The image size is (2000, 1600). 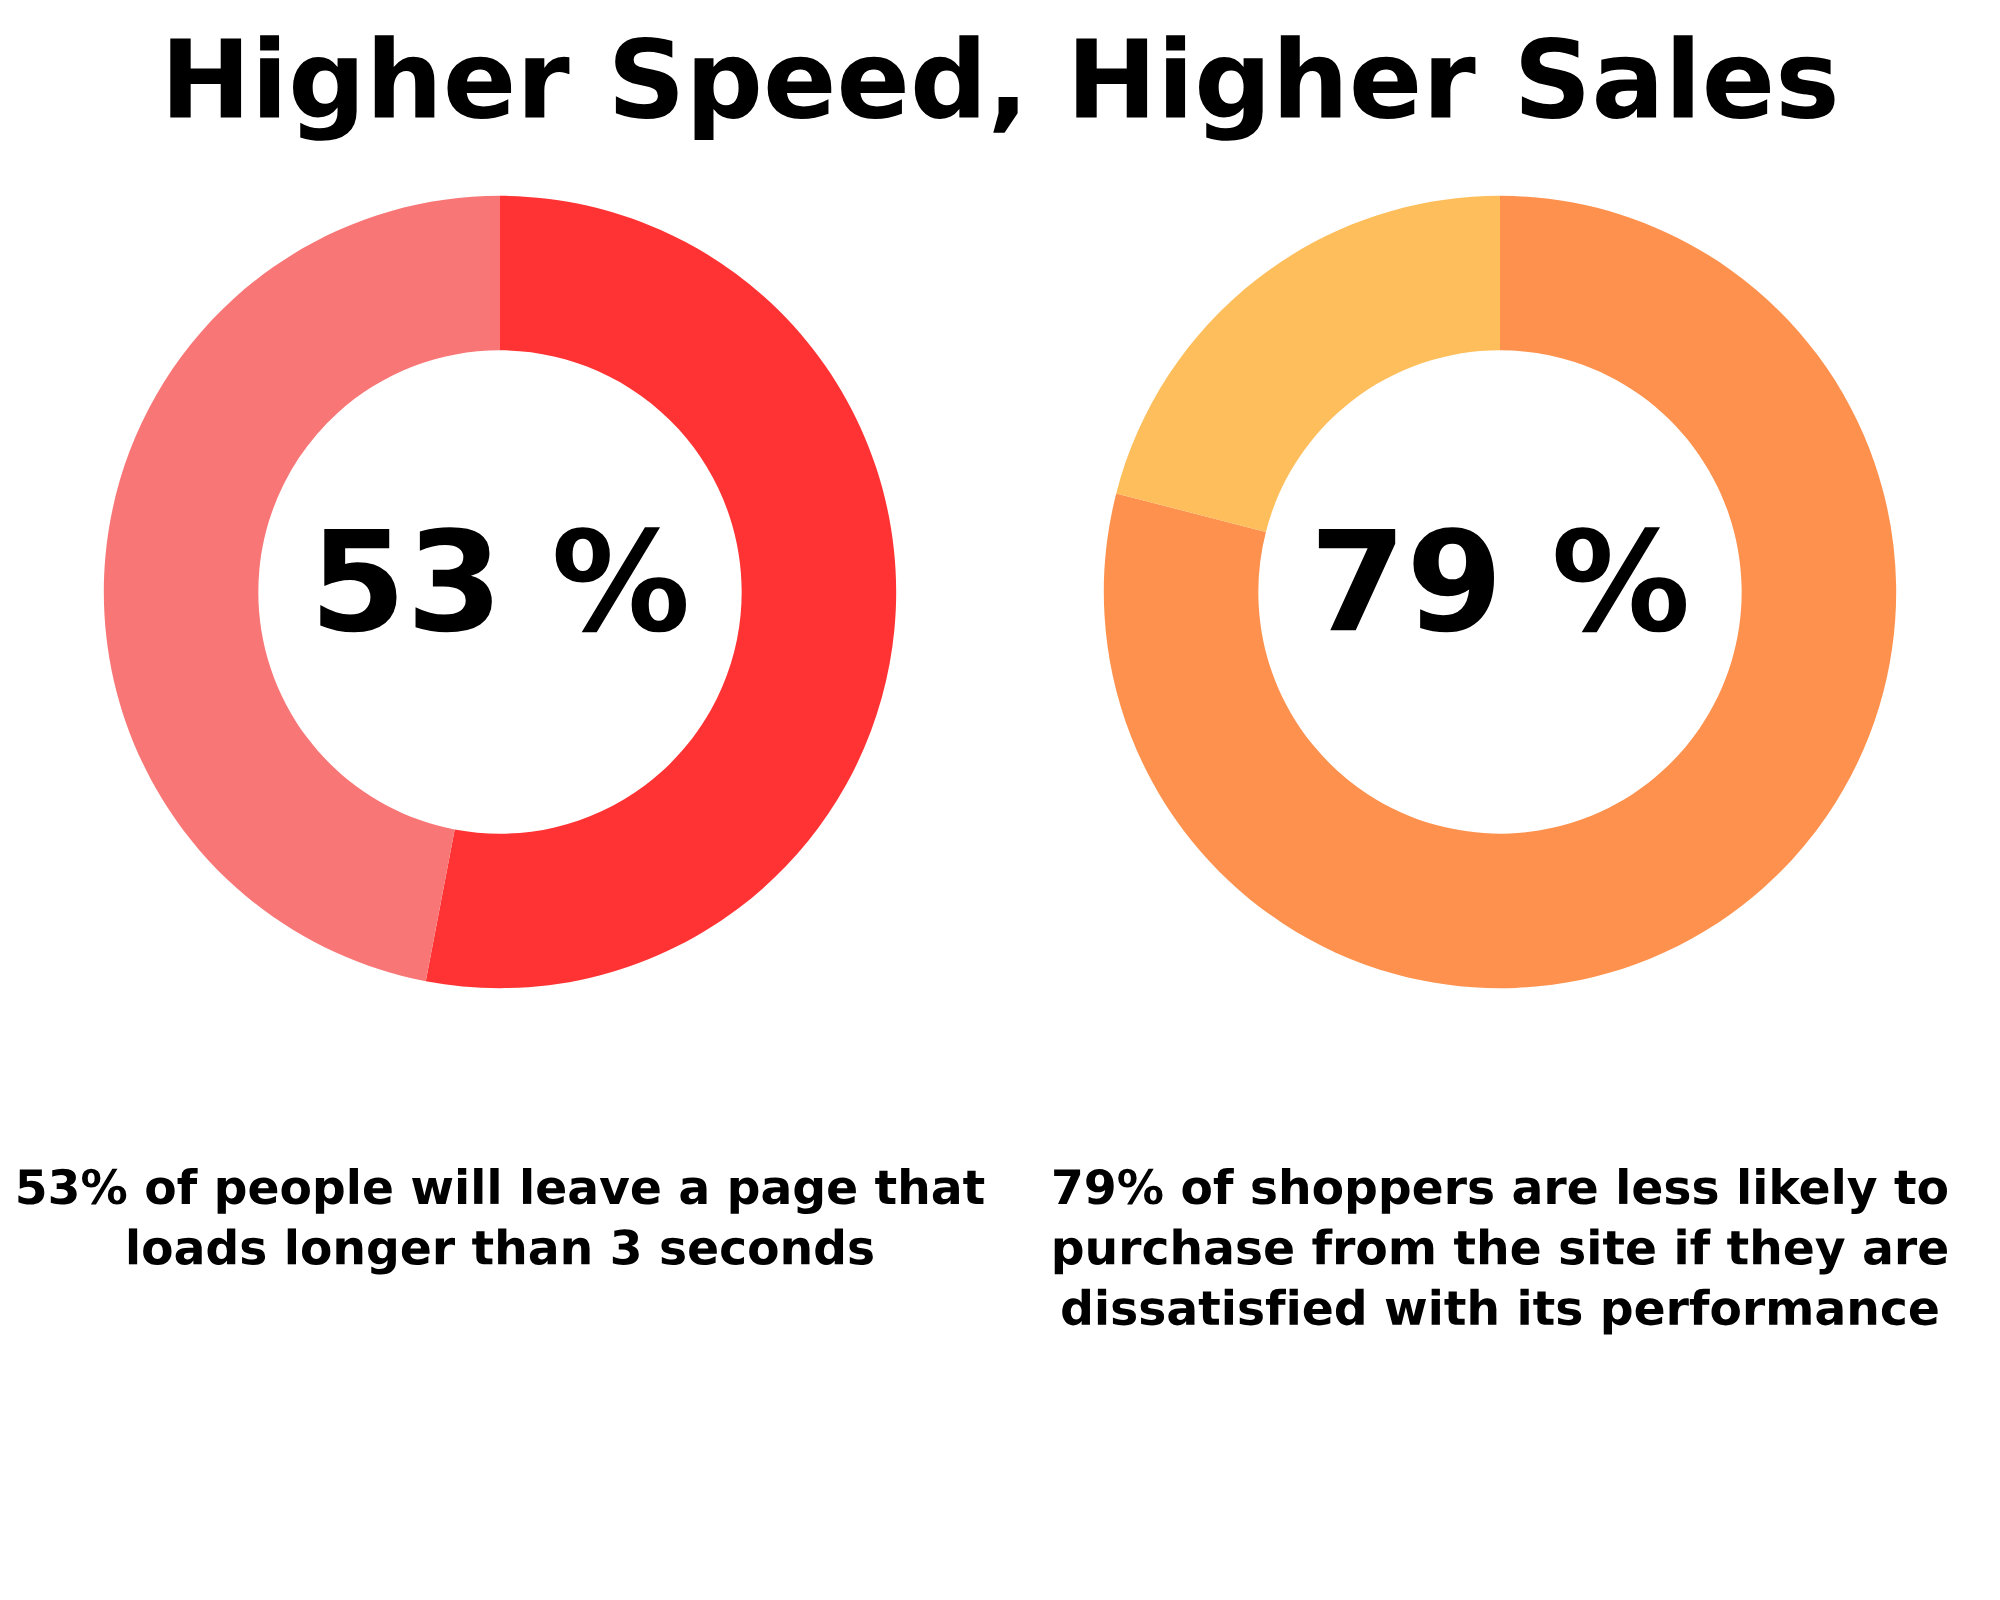 What do you see at coordinates (503, 580) in the screenshot?
I see `data-label: 53 %` at bounding box center [503, 580].